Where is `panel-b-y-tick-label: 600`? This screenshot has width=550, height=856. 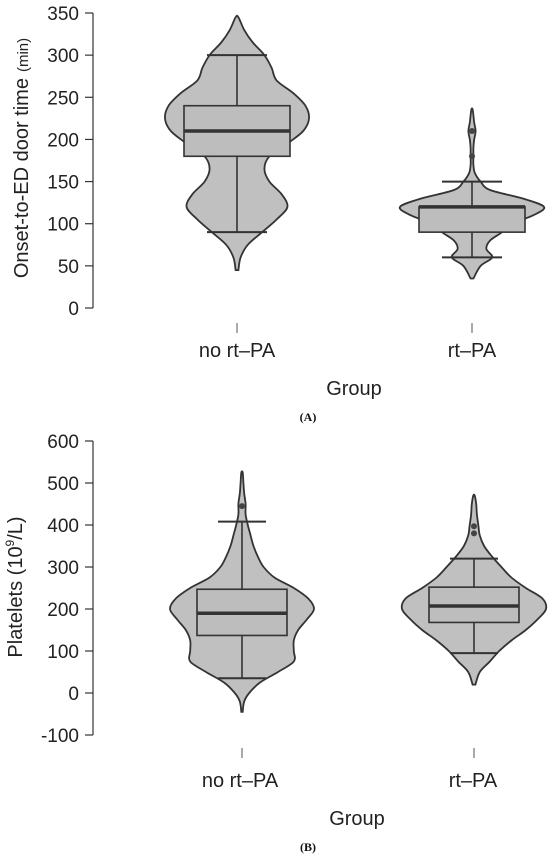
panel-b-y-tick-label: 600 is located at coordinates (63, 442).